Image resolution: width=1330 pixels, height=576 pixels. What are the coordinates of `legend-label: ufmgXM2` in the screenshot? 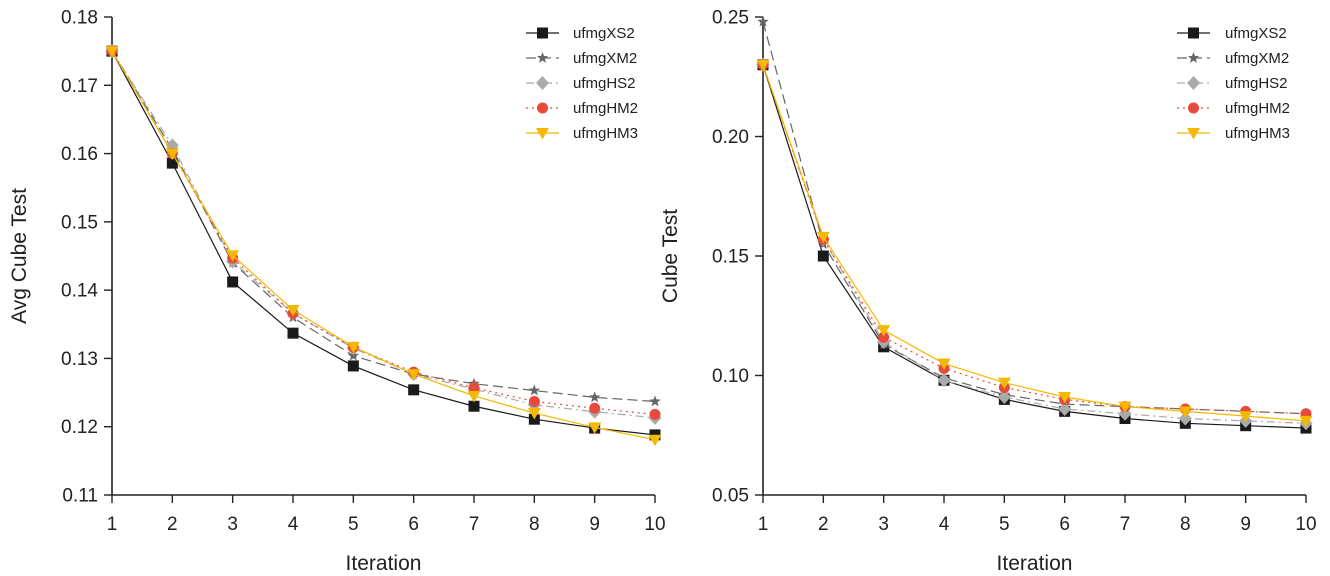 It's located at (1257, 58).